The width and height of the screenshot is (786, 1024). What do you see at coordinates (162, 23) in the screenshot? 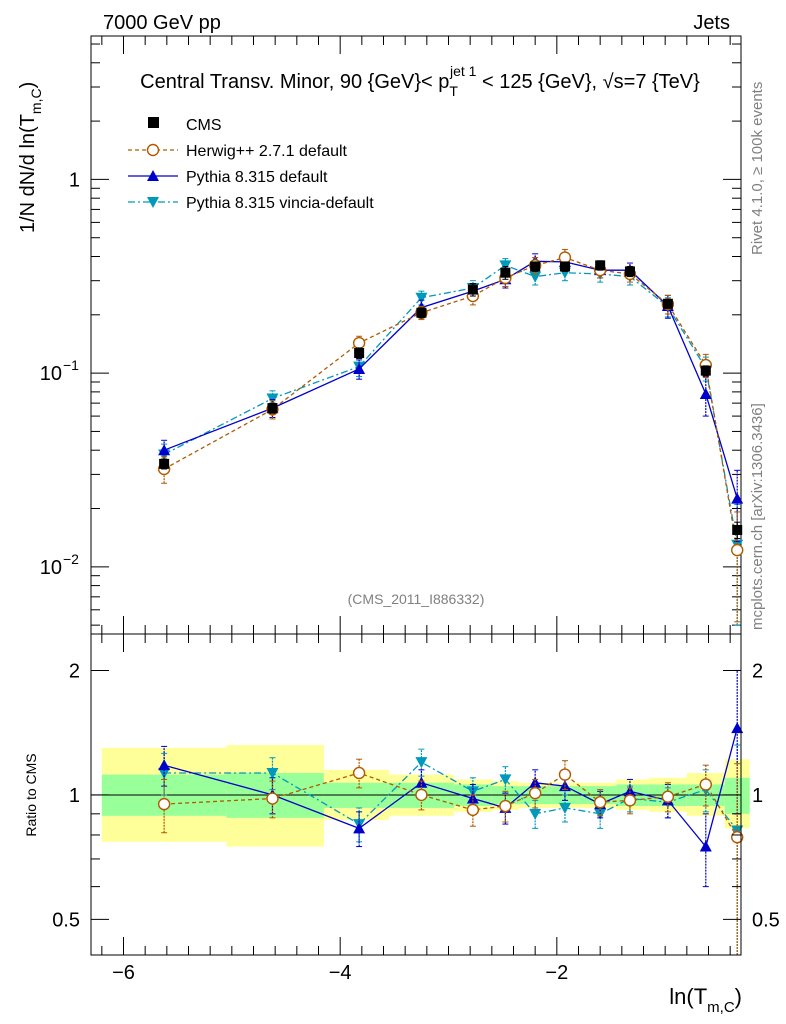
I see `header-left: 7000 GeV pp` at bounding box center [162, 23].